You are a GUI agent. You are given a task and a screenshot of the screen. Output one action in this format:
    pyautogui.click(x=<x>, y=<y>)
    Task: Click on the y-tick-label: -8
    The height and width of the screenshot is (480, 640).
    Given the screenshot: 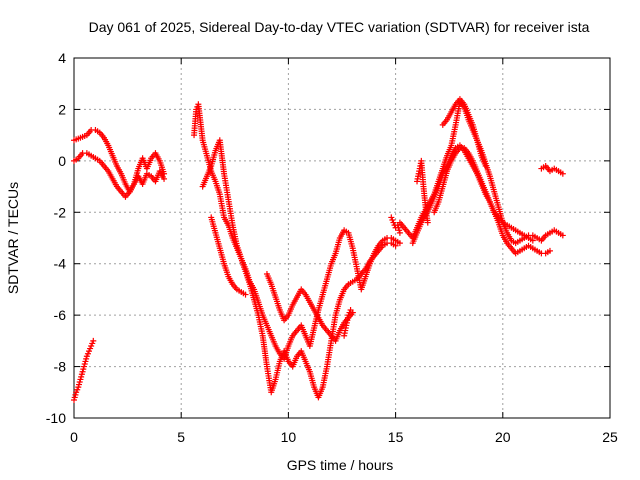 What is the action you would take?
    pyautogui.click(x=60, y=367)
    